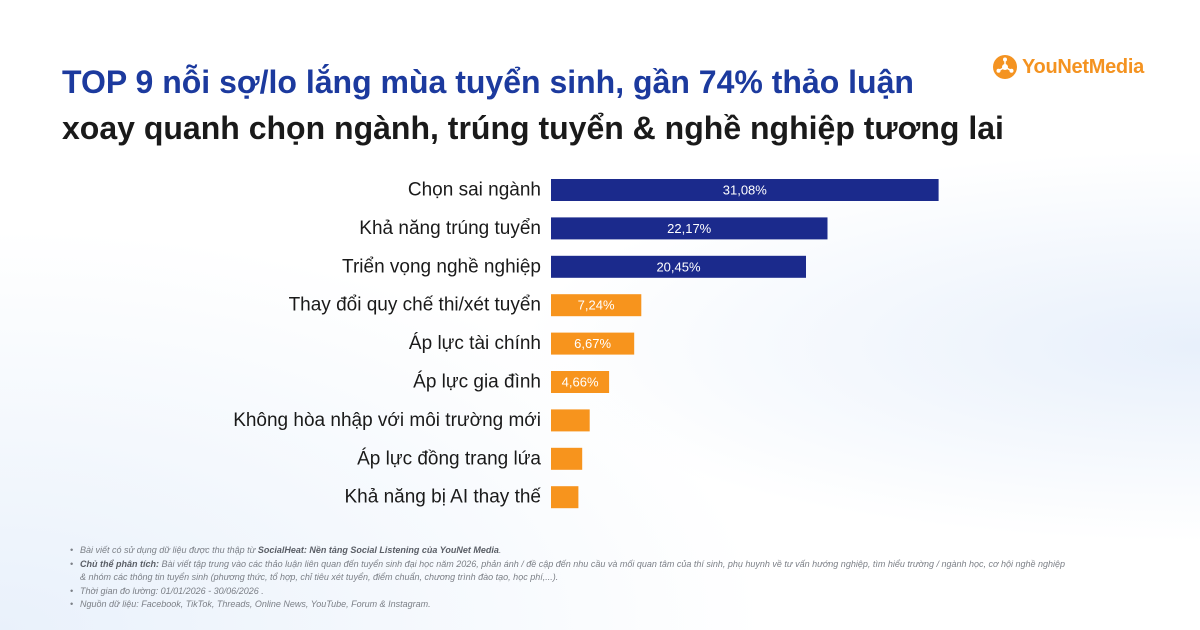  What do you see at coordinates (415, 305) in the screenshot?
I see `category-label: Thay đổi quy chế thi/xét tuyển` at bounding box center [415, 305].